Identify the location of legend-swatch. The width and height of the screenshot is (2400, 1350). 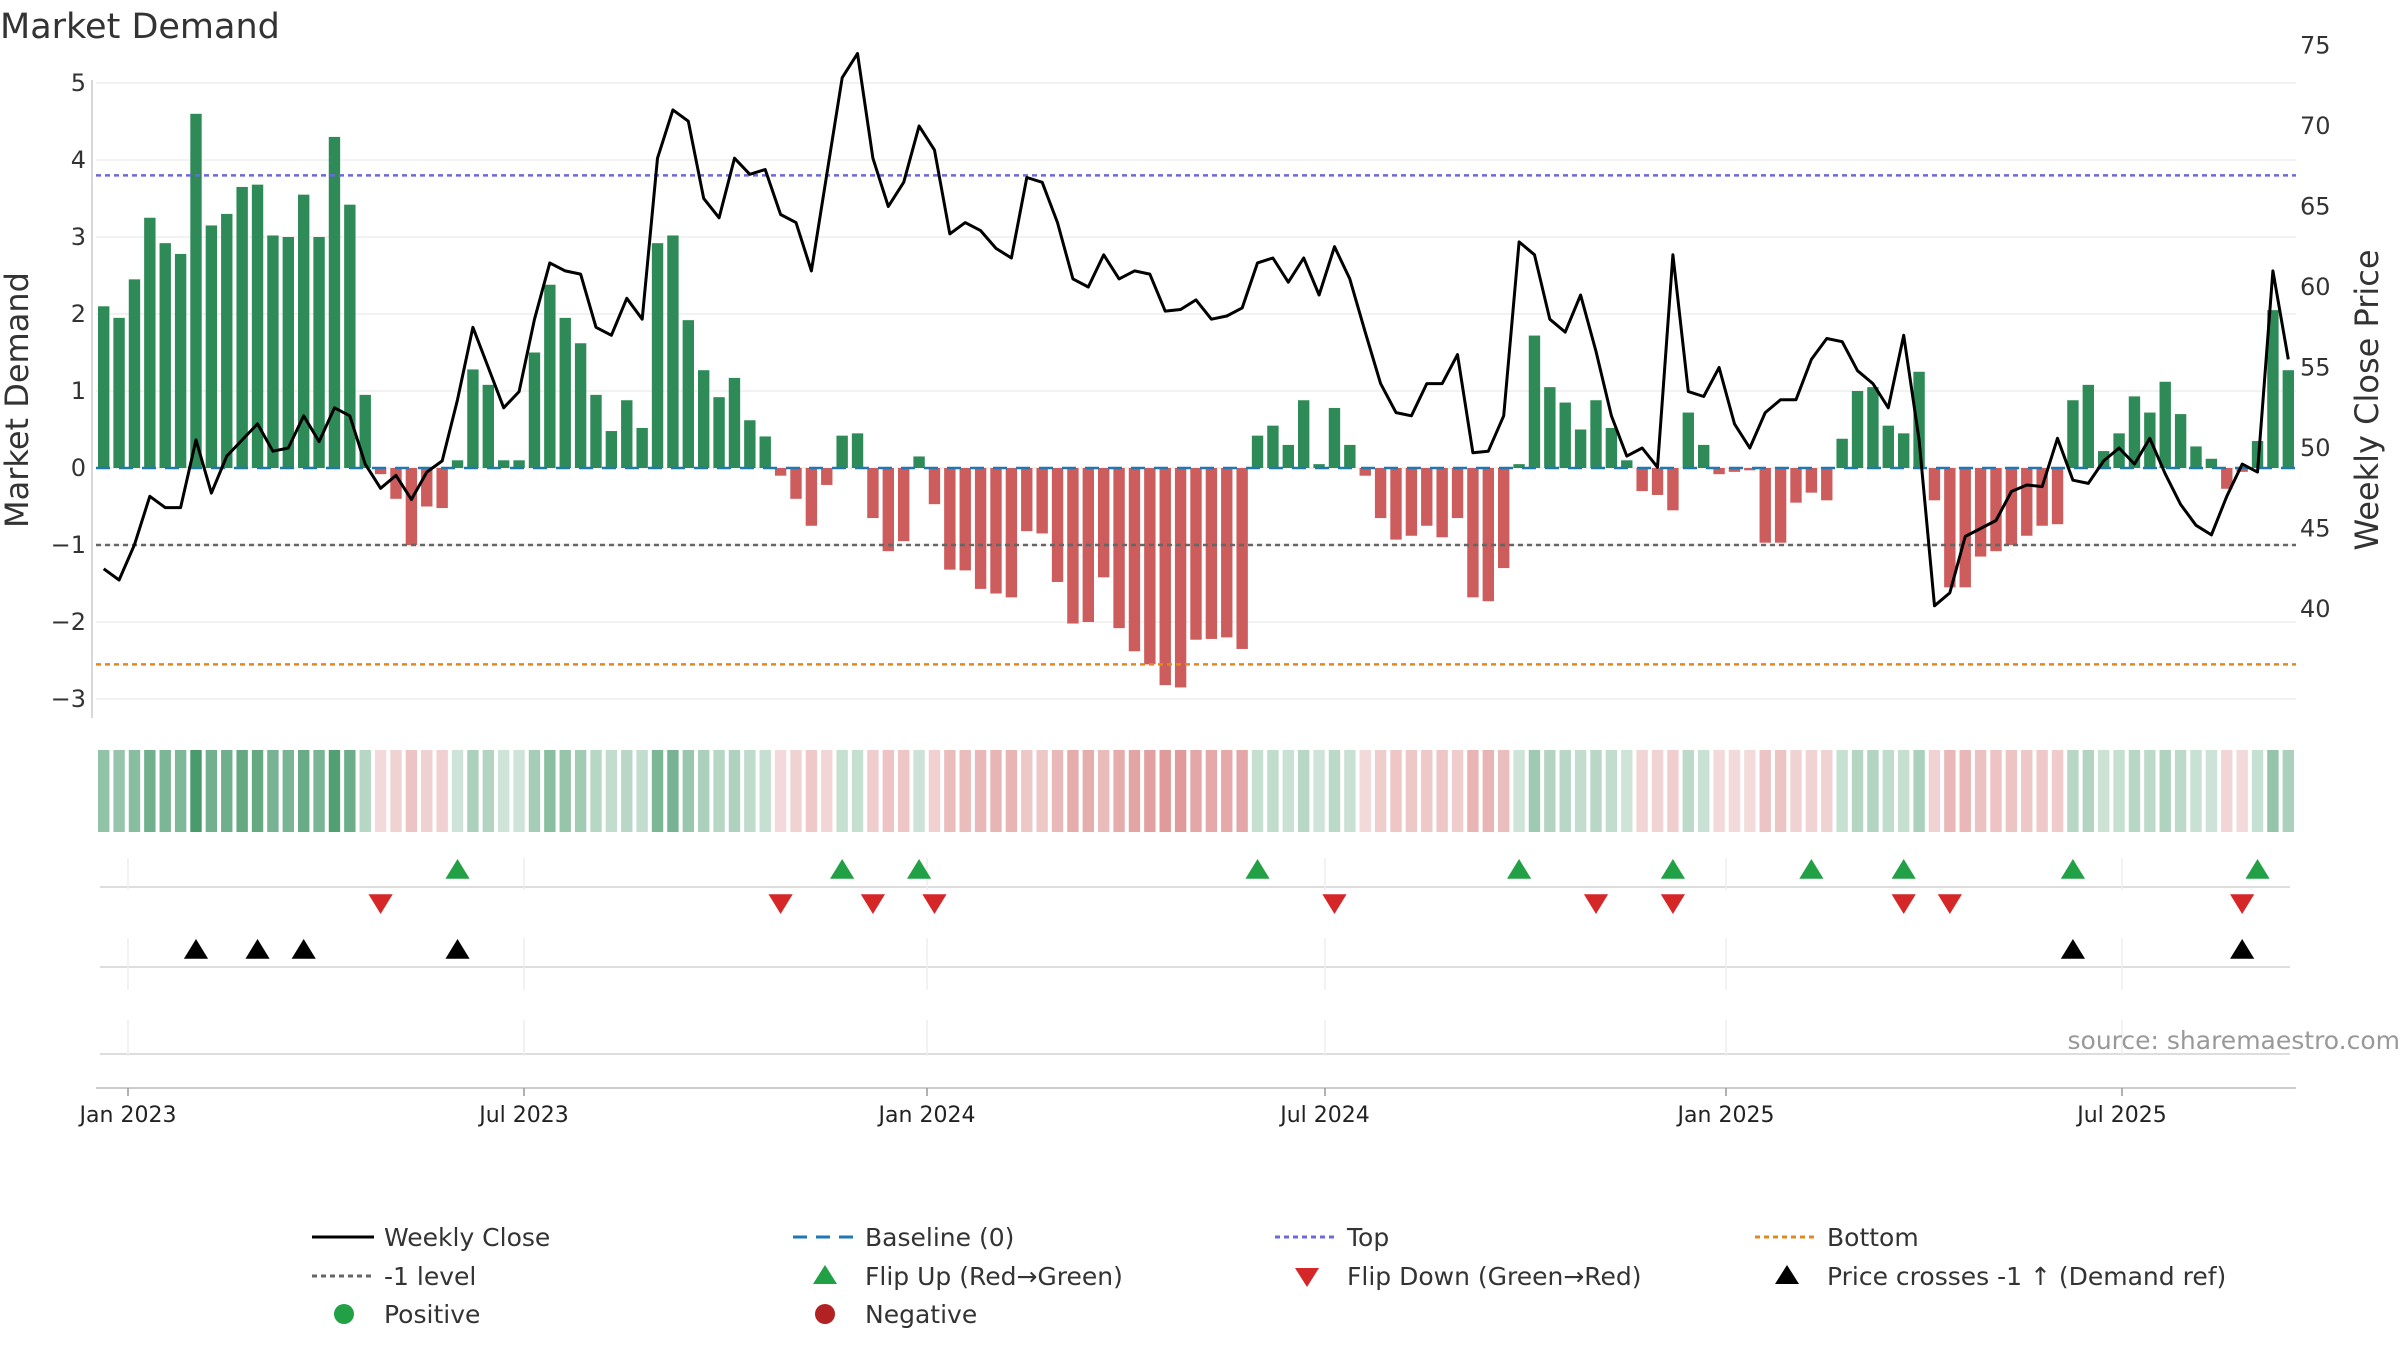
(1307, 1277).